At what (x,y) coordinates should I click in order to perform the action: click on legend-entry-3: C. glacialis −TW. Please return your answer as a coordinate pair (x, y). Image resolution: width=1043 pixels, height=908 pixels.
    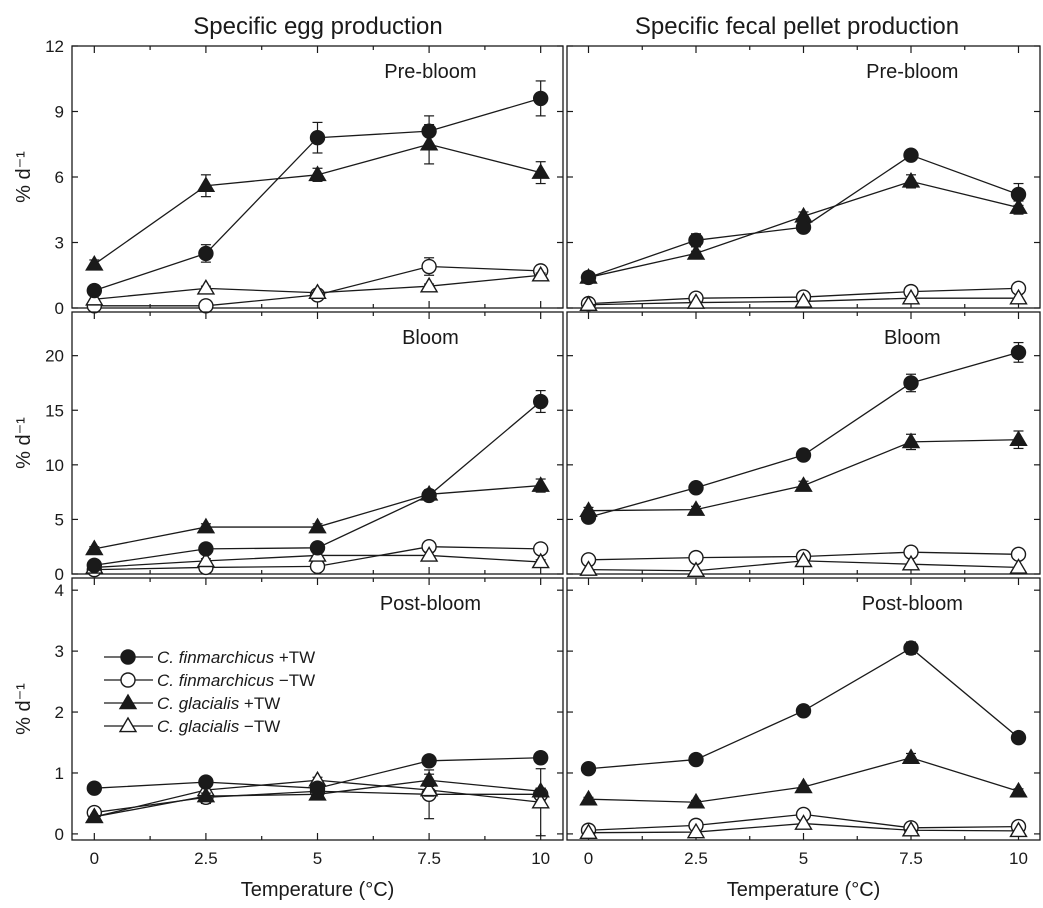
    Looking at the image, I should click on (192, 726).